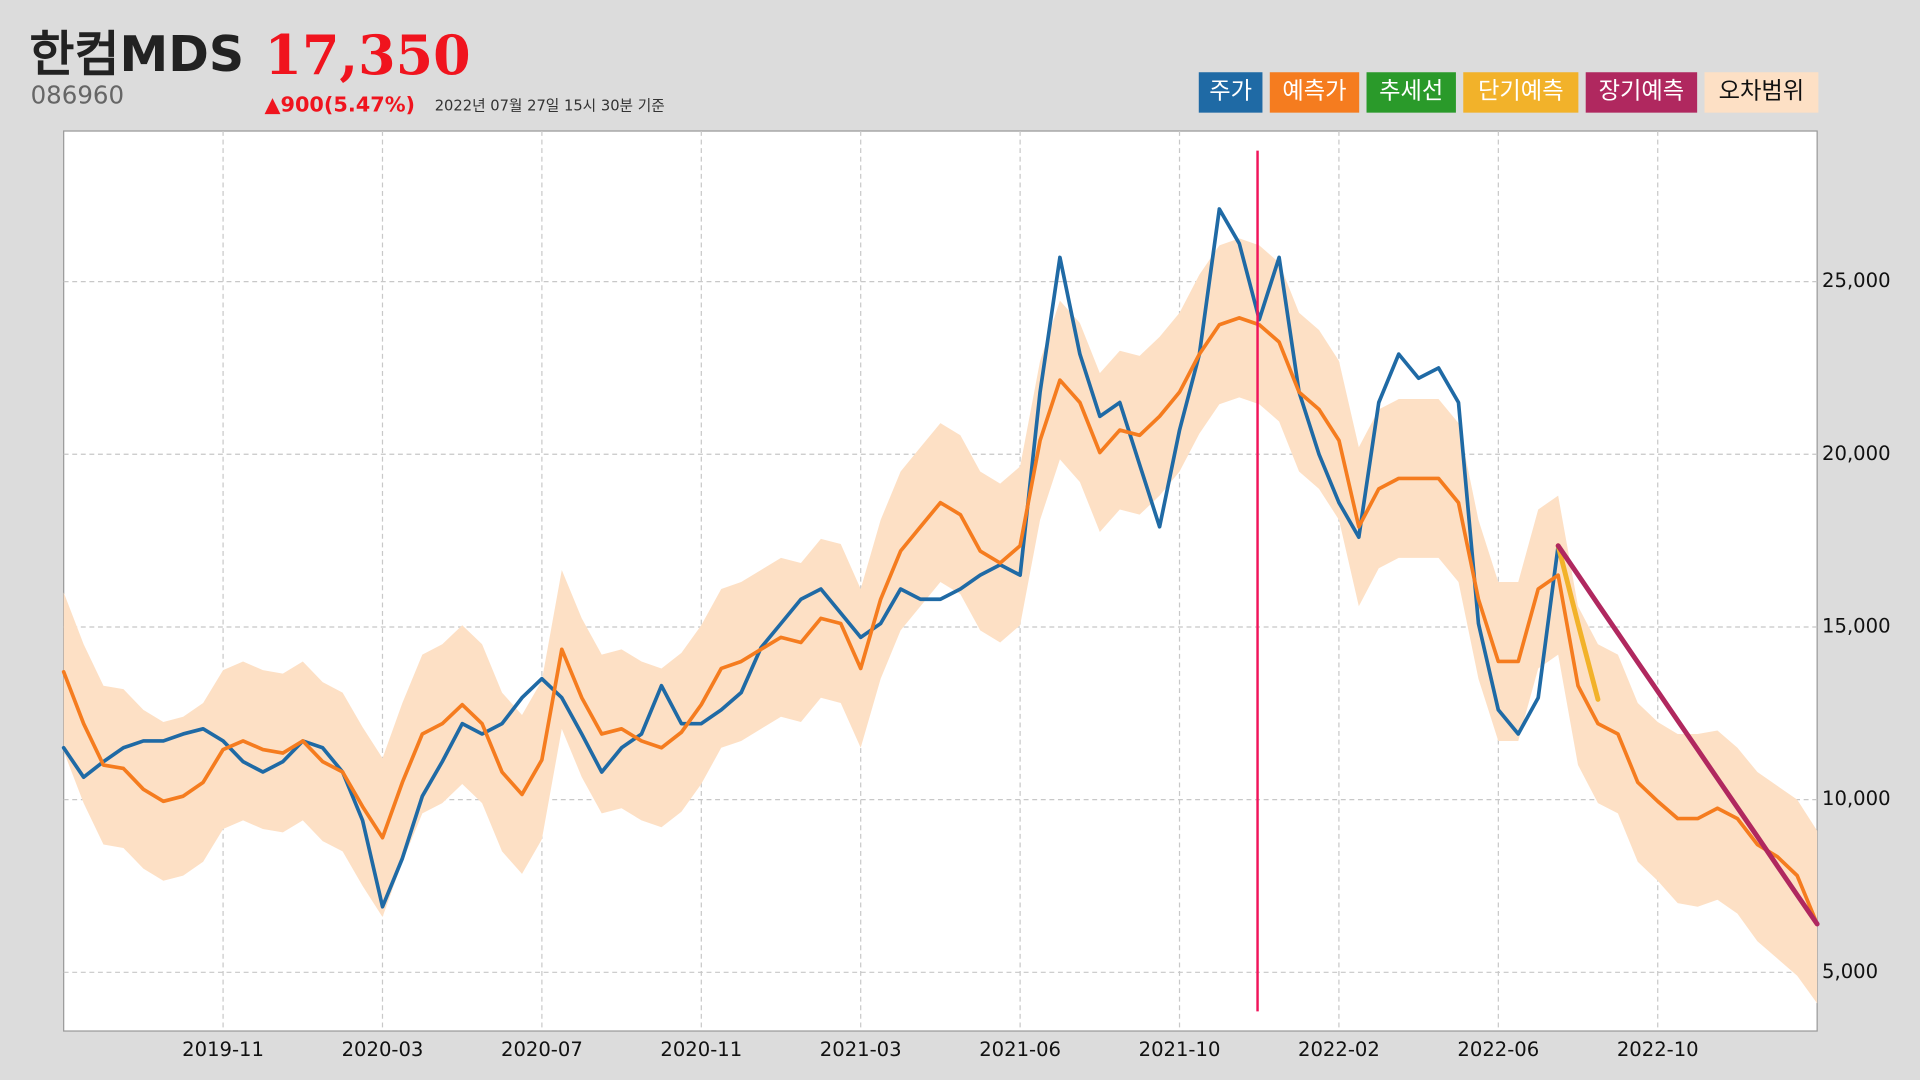 This screenshot has height=1080, width=1920. I want to click on y-tick-label: 15,000, so click(1856, 625).